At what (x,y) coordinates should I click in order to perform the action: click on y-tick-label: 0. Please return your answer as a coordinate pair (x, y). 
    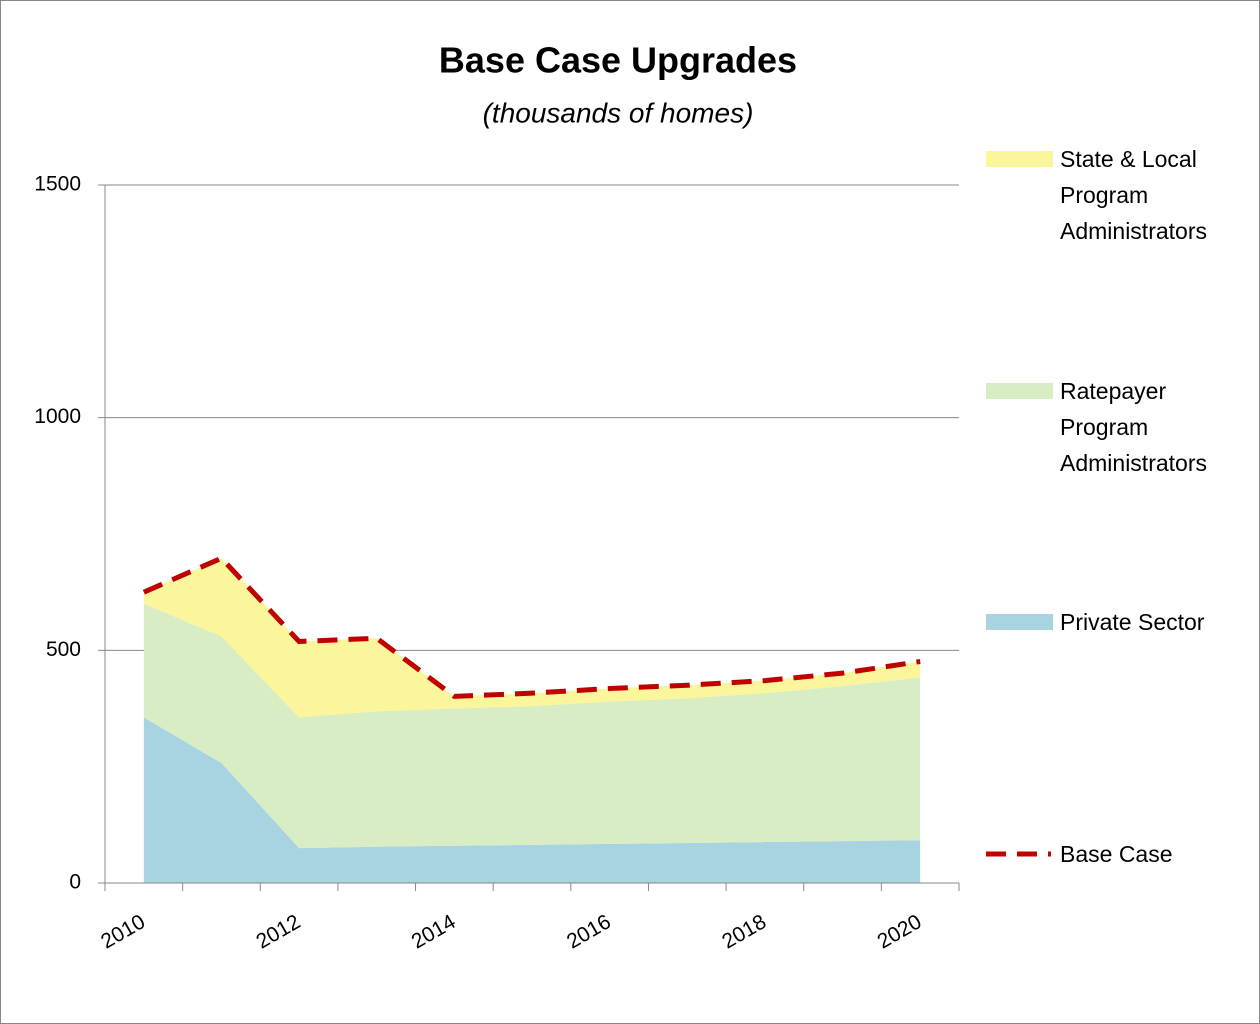
    Looking at the image, I should click on (75, 882).